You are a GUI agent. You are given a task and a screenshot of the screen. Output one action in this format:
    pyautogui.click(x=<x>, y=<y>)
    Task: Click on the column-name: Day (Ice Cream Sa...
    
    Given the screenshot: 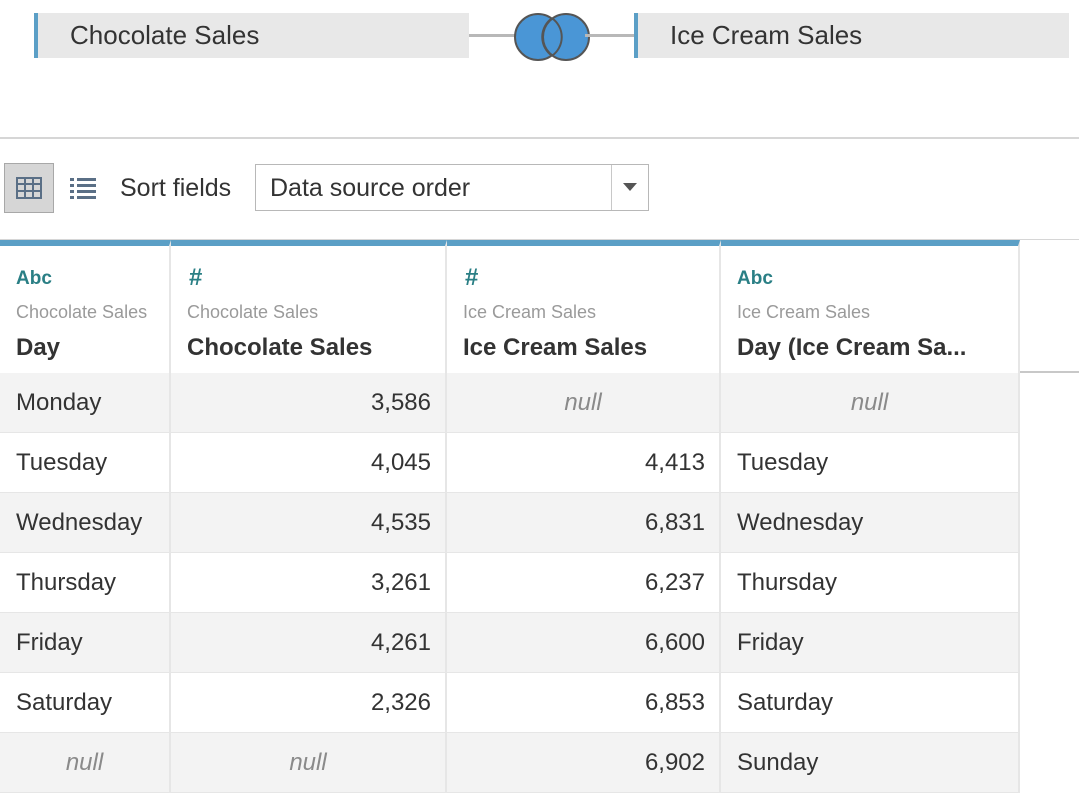 What is the action you would take?
    pyautogui.click(x=852, y=347)
    